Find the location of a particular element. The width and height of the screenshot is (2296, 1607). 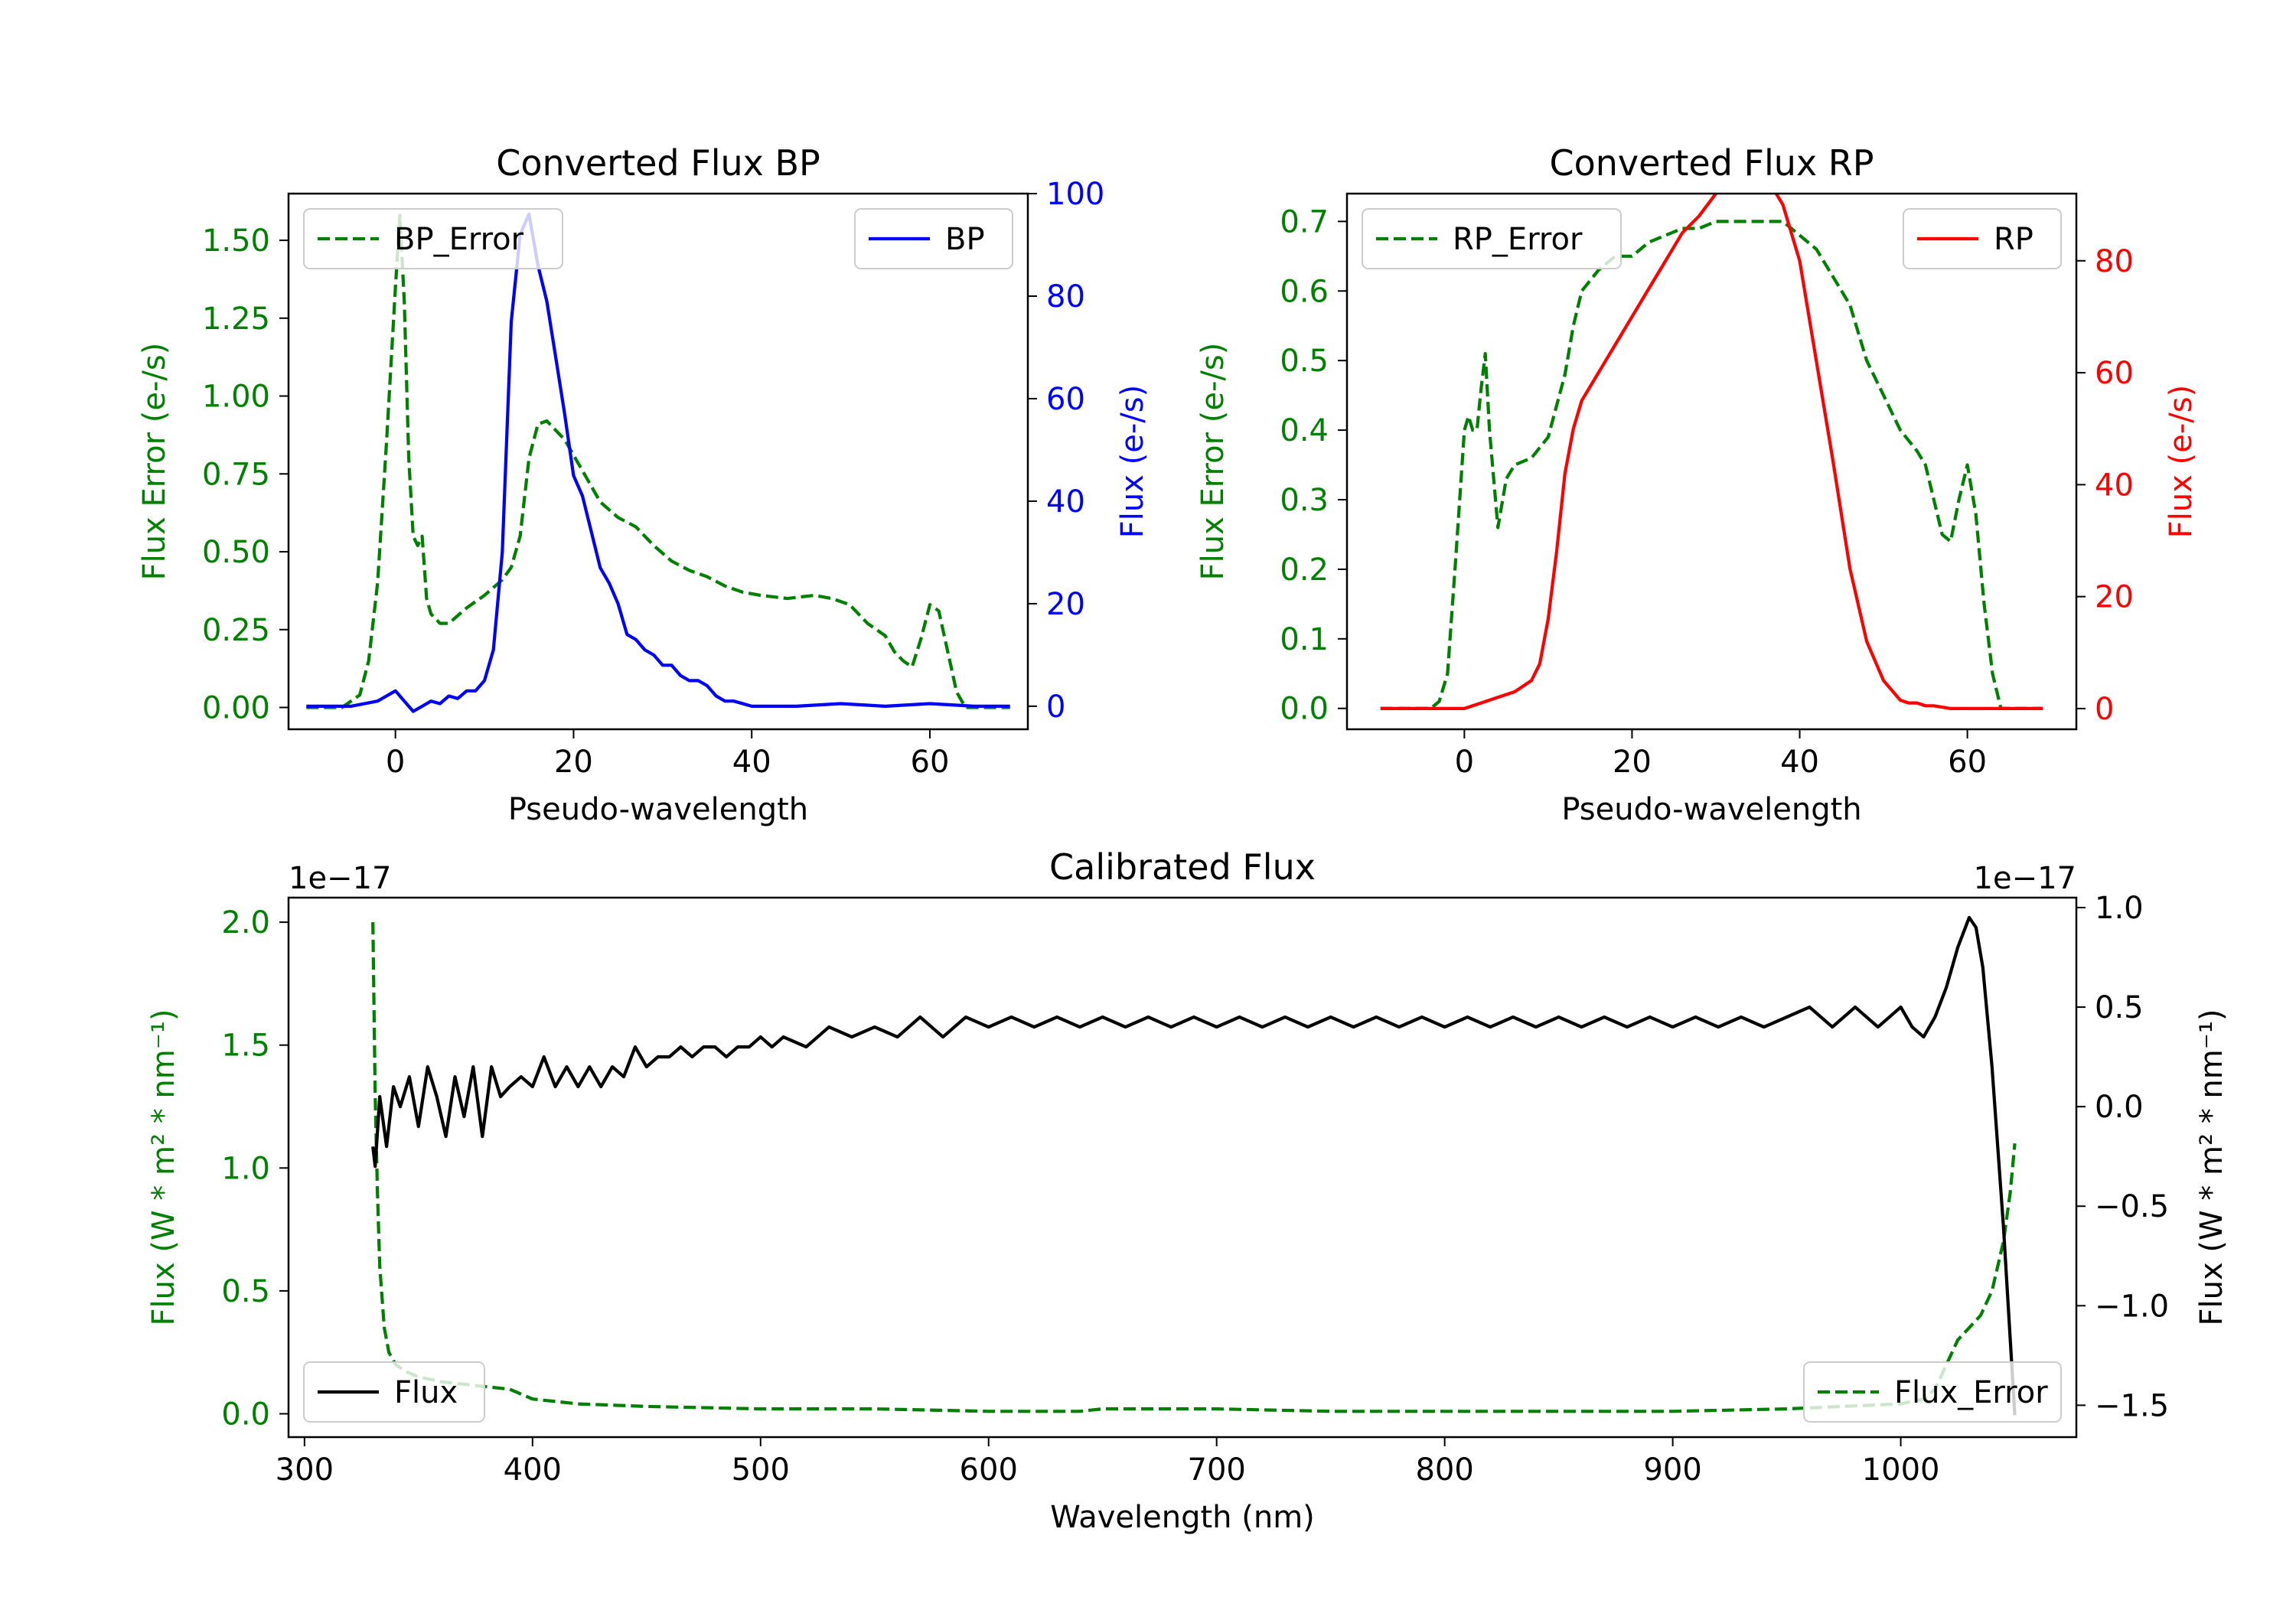

y-left-tick-label: 0.2 is located at coordinates (1304, 570).